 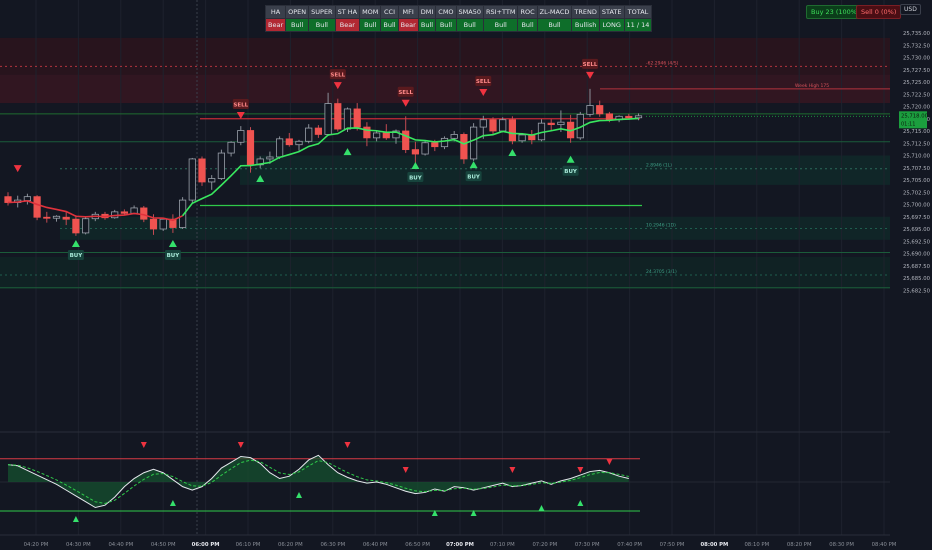 I want to click on moving-average, so click(x=323, y=169).